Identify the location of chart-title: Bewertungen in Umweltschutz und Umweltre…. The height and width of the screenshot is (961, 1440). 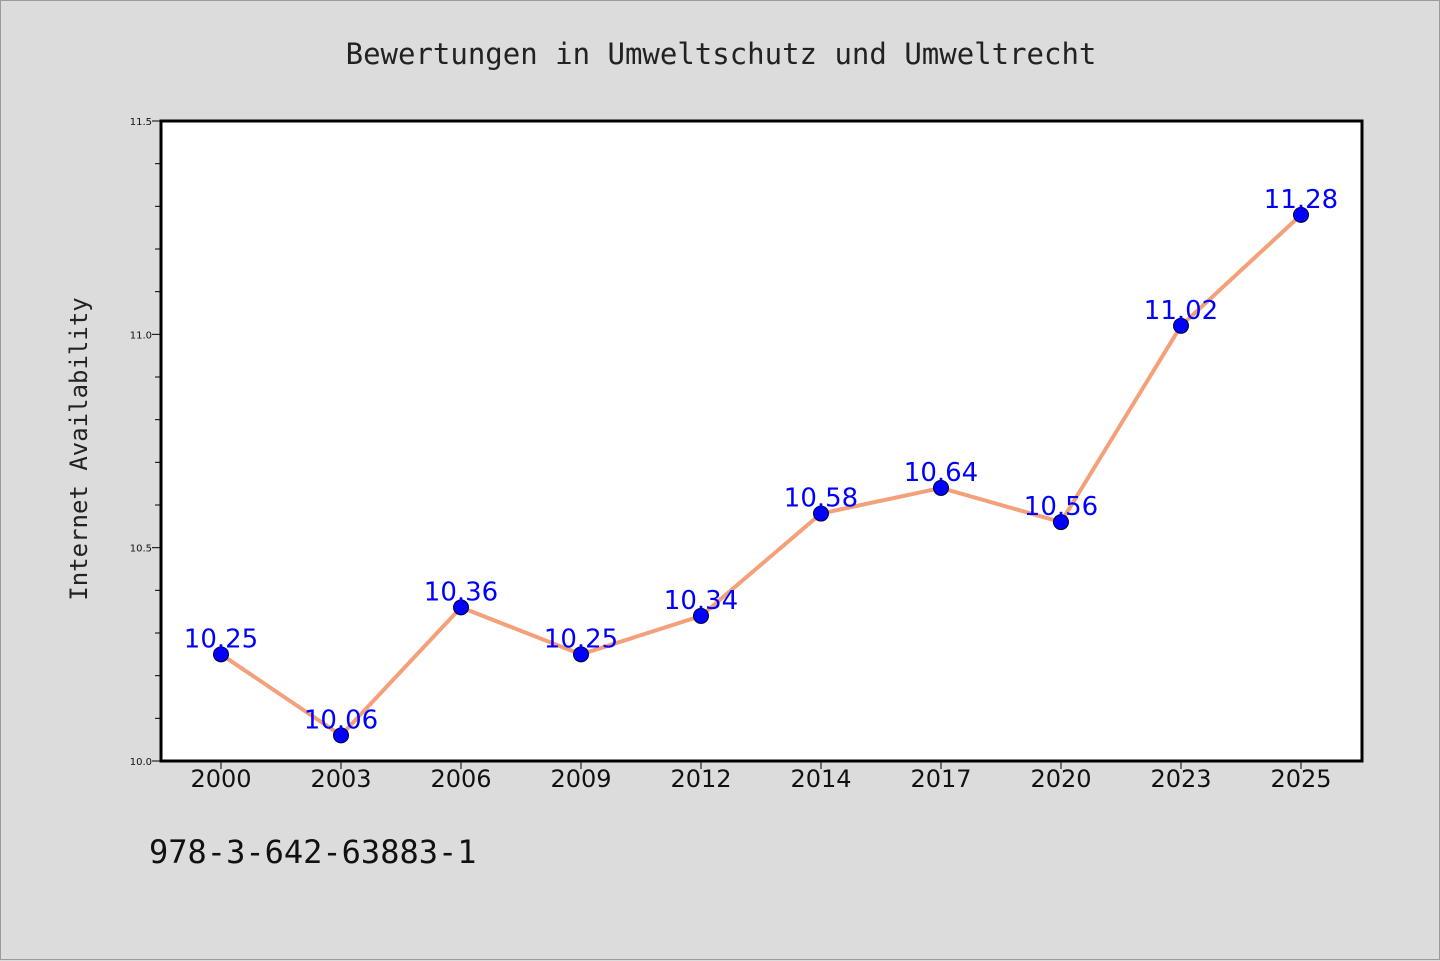
(721, 54).